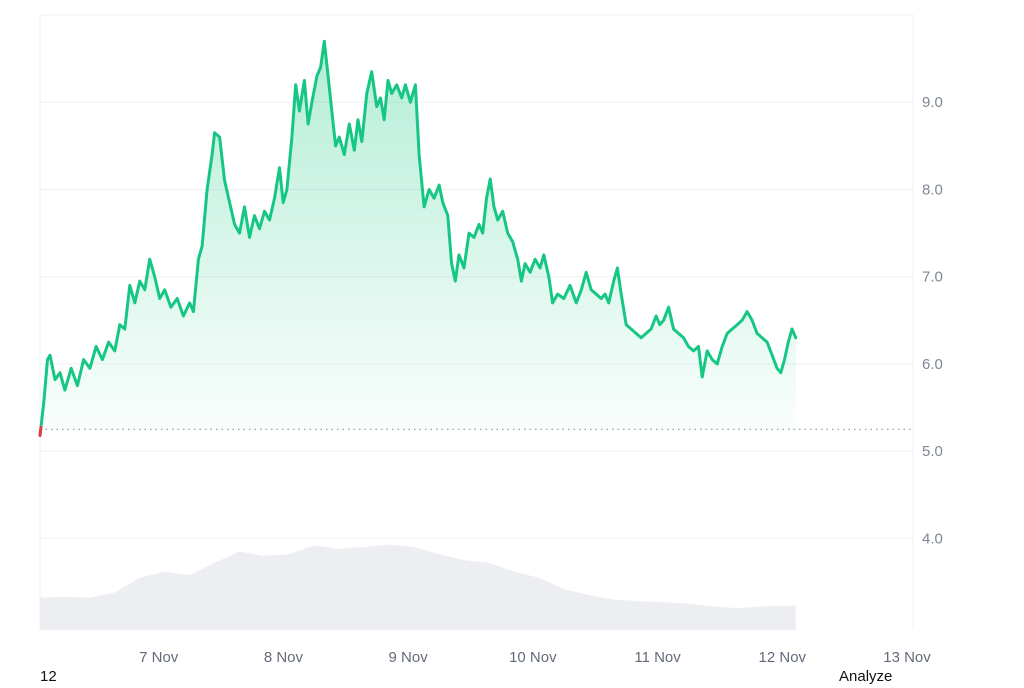 This screenshot has width=1024, height=688. Describe the element at coordinates (284, 657) in the screenshot. I see `x-tick-label: 8 Nov` at that location.